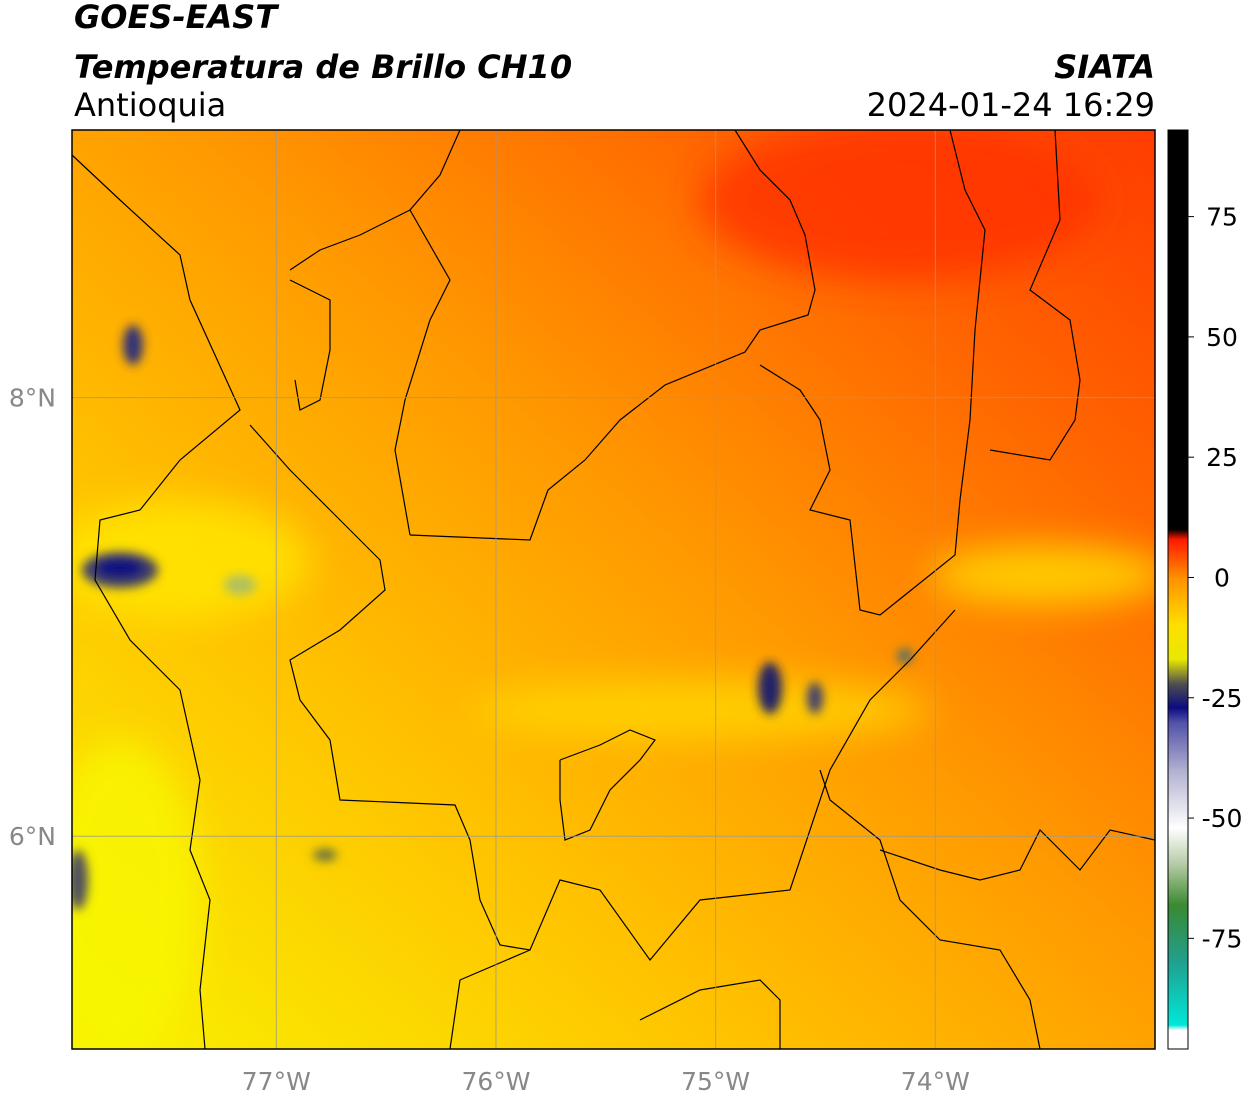 This screenshot has width=1252, height=1103. What do you see at coordinates (495, 1081) in the screenshot?
I see `lon-label: 76°W` at bounding box center [495, 1081].